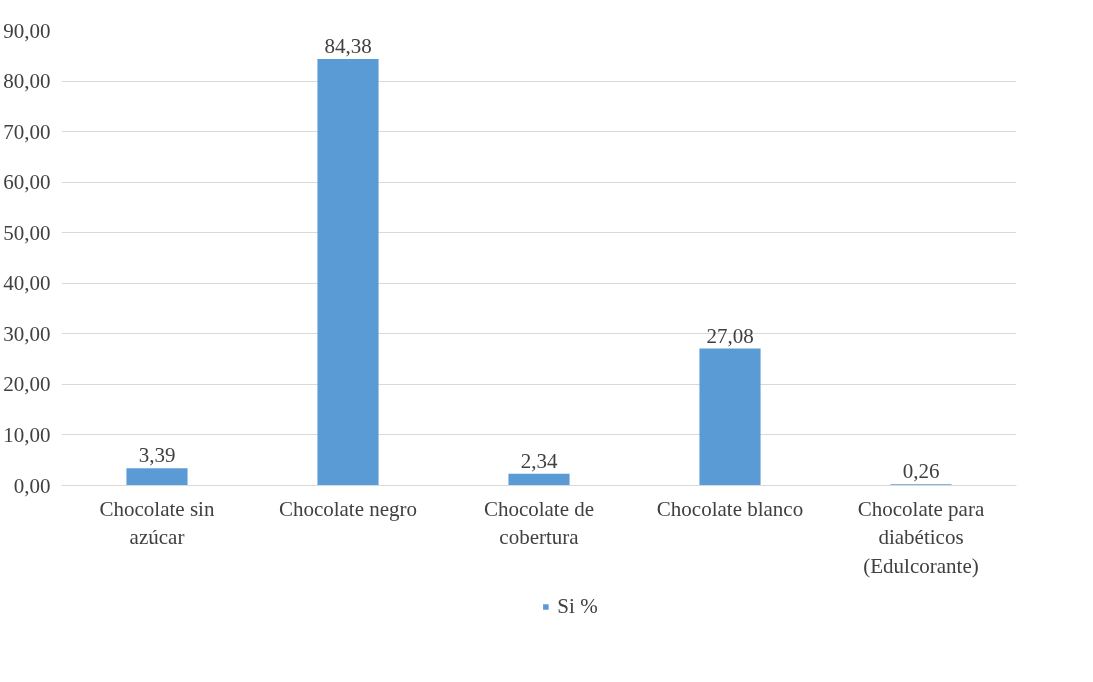 The width and height of the screenshot is (1093, 682). What do you see at coordinates (27, 384) in the screenshot?
I see `y-tick-label: 20,00` at bounding box center [27, 384].